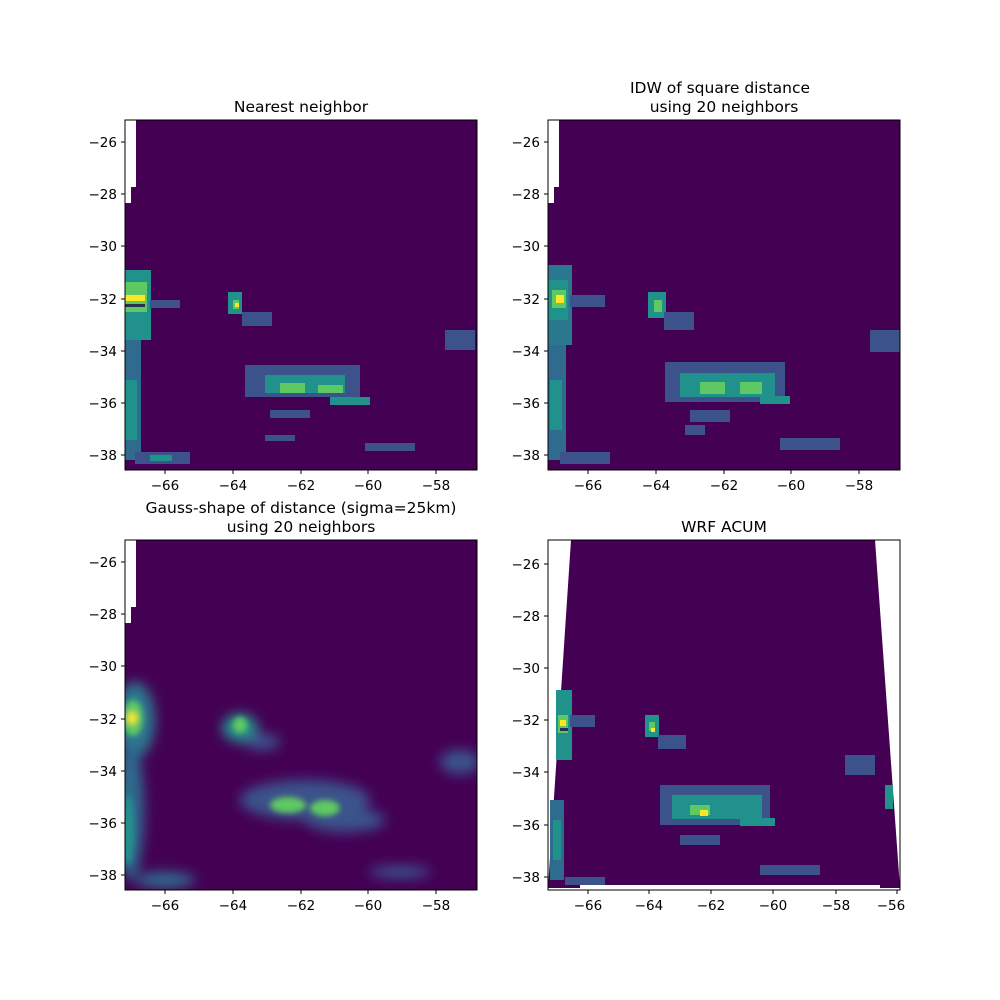 This screenshot has width=1000, height=1000. Describe the element at coordinates (724, 527) in the screenshot. I see `panel-title: WRF ACUM` at that location.